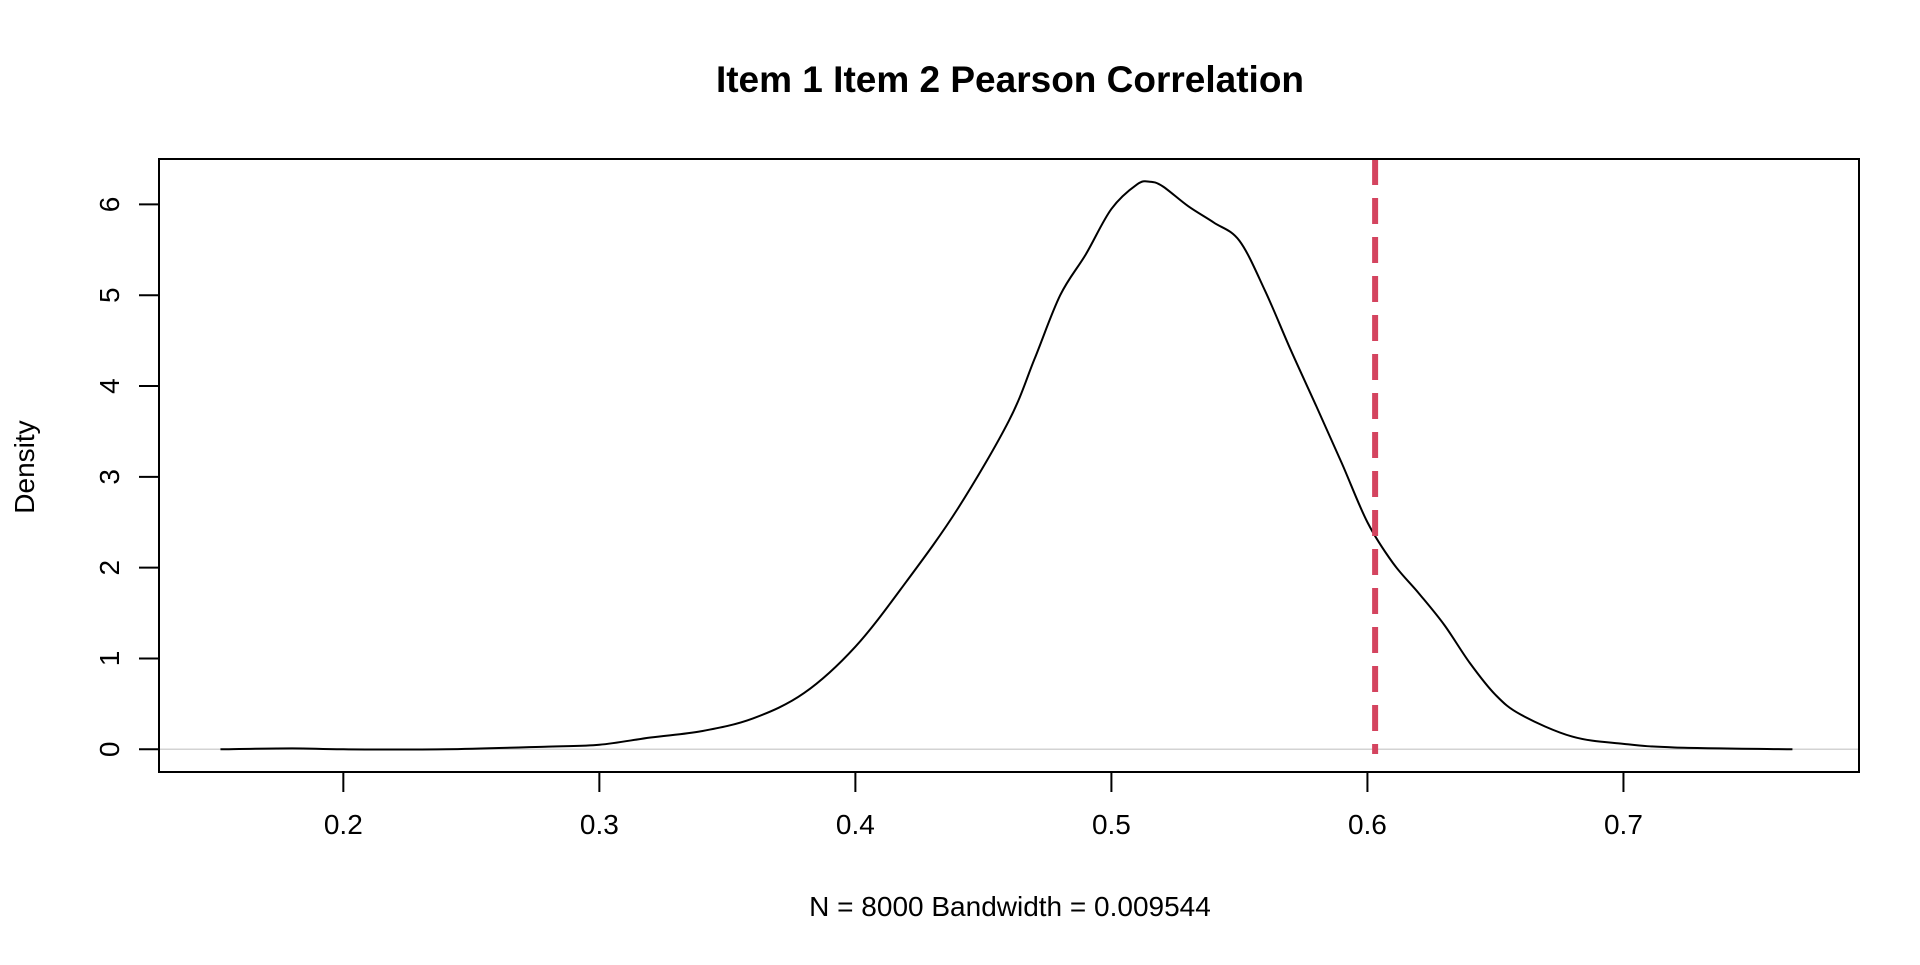  I want to click on x-tick-label: 0.4, so click(855, 824).